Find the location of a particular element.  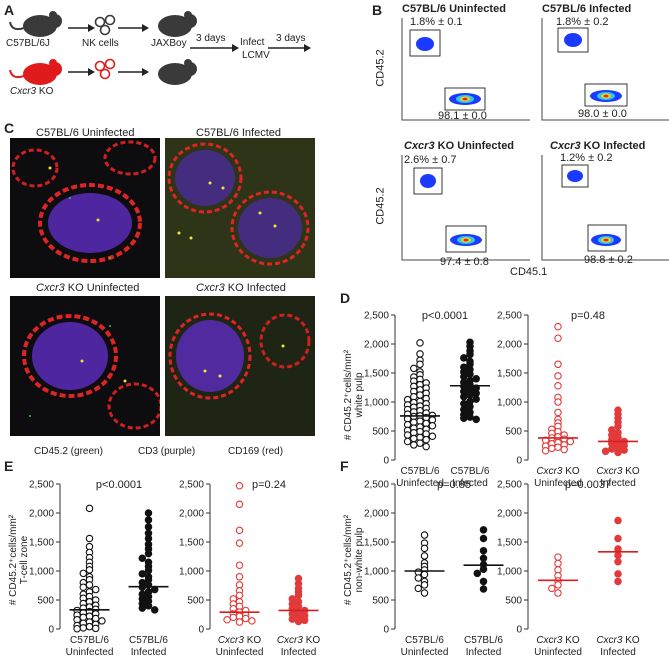

legend-cd169: CD169 (red) is located at coordinates (256, 451).